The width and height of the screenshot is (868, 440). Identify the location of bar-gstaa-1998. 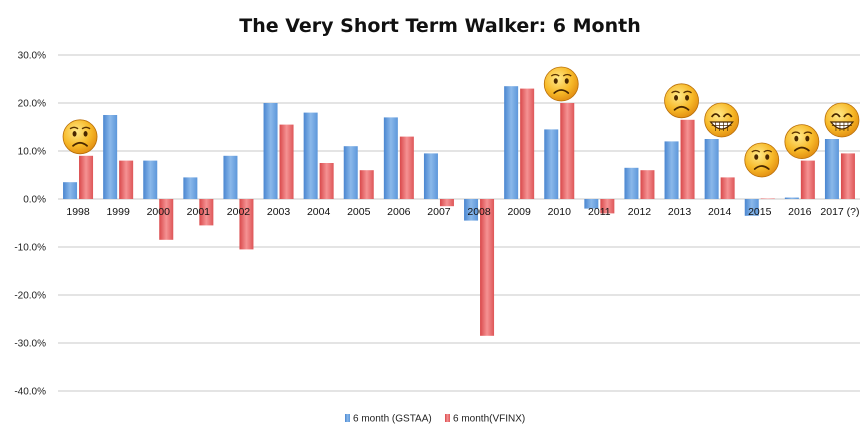
(70, 190).